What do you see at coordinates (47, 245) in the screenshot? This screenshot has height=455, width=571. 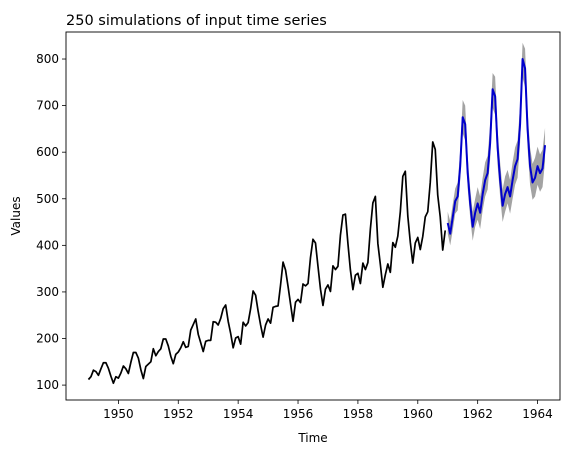 I see `y-tick-label: 400` at bounding box center [47, 245].